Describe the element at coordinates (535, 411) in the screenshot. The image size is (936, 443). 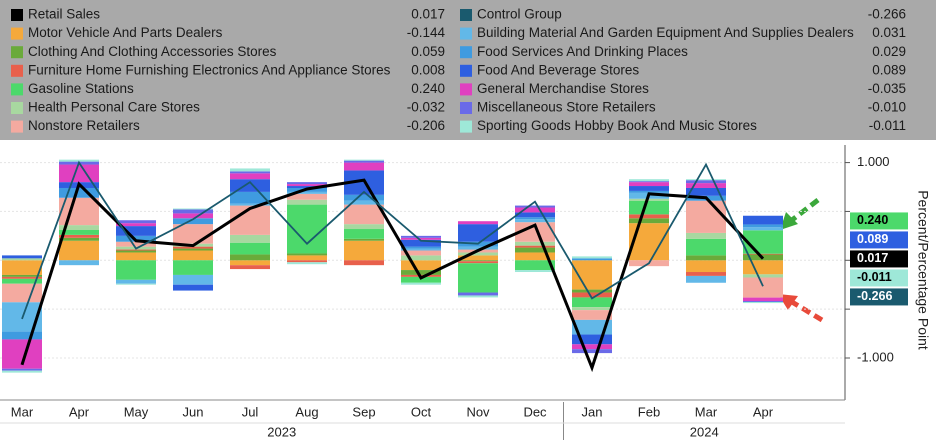
I see `x-tick-label: Dec` at that location.